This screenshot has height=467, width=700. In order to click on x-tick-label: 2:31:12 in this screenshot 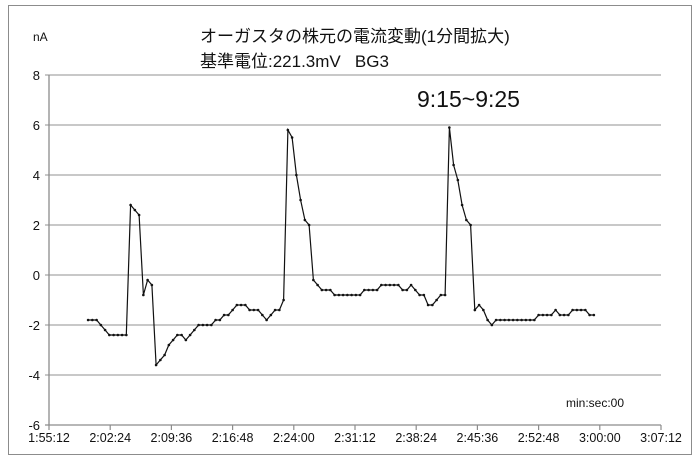, I will do `click(355, 438)`.